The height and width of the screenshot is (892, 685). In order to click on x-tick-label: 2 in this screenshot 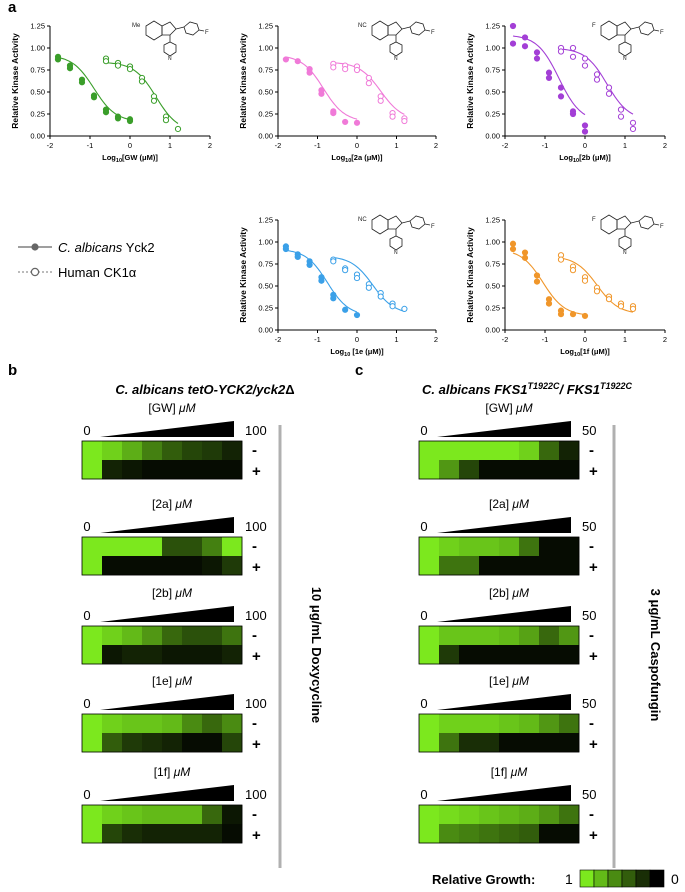, I will do `click(436, 339)`.